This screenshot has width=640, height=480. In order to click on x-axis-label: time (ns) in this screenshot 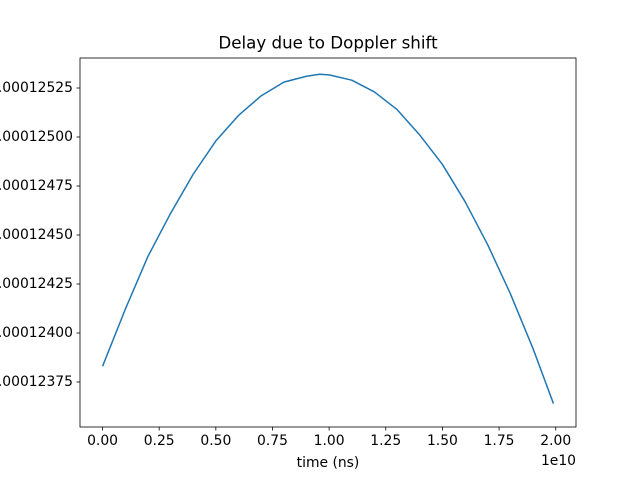, I will do `click(328, 463)`.